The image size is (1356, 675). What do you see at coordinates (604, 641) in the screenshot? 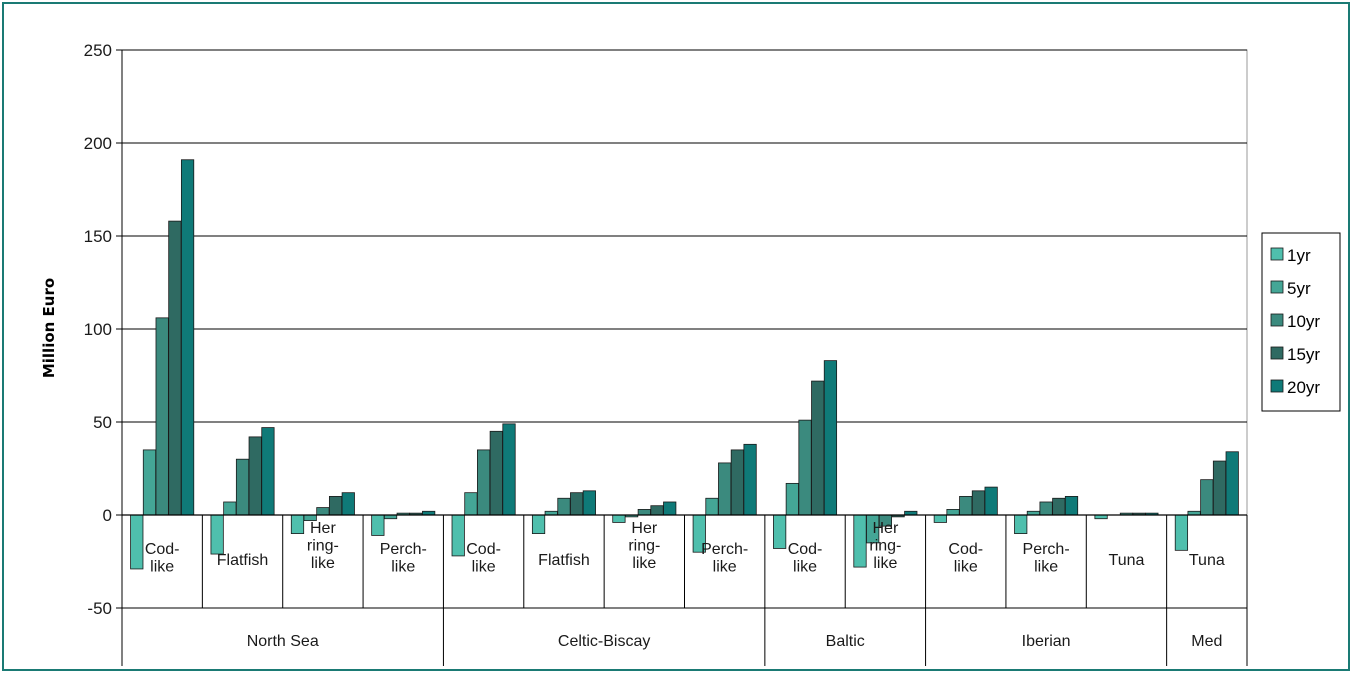
I see `group-label: Celtic-Biscay` at bounding box center [604, 641].